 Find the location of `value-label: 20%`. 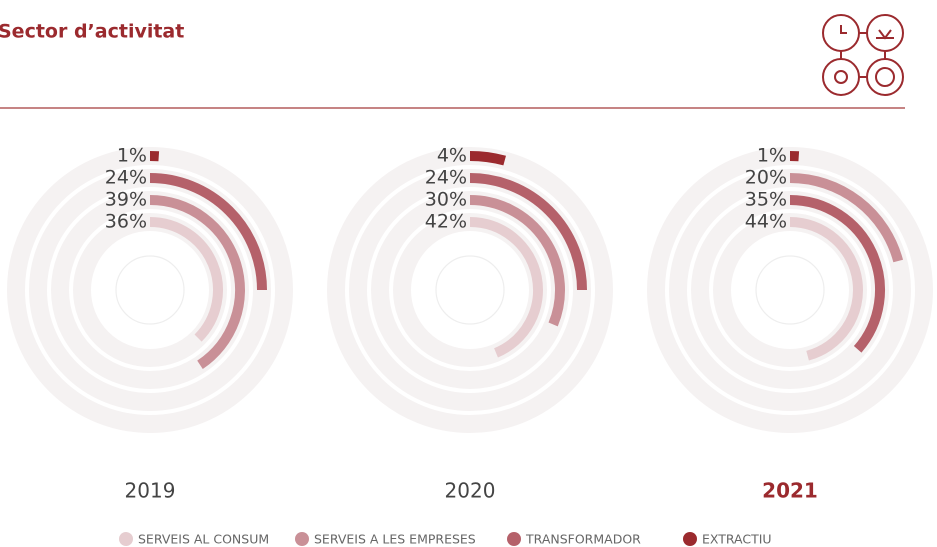

value-label: 20% is located at coordinates (766, 178).